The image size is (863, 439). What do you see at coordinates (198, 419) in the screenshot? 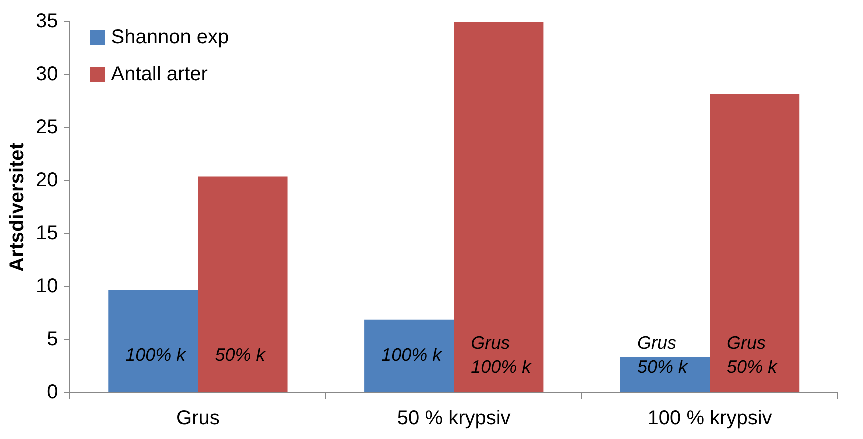
I see `x-tick-label: Grus` at bounding box center [198, 419].